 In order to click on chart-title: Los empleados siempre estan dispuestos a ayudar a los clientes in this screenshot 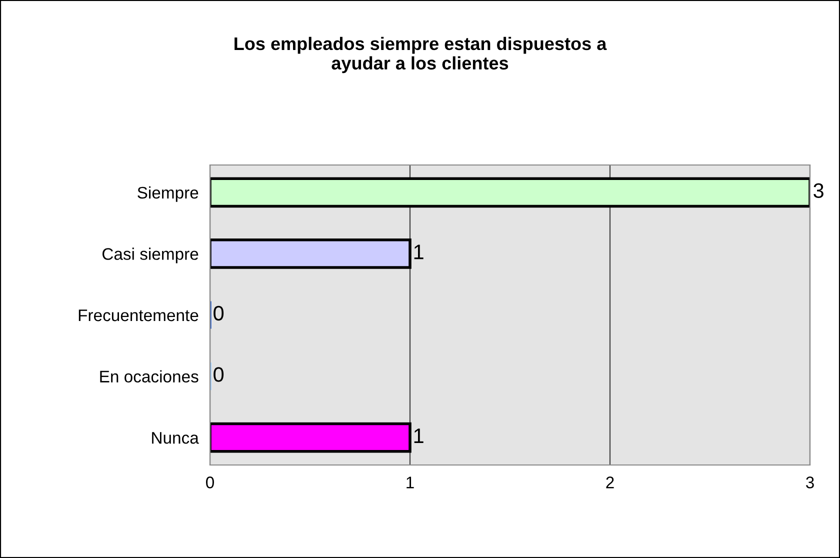, I will do `click(420, 55)`.